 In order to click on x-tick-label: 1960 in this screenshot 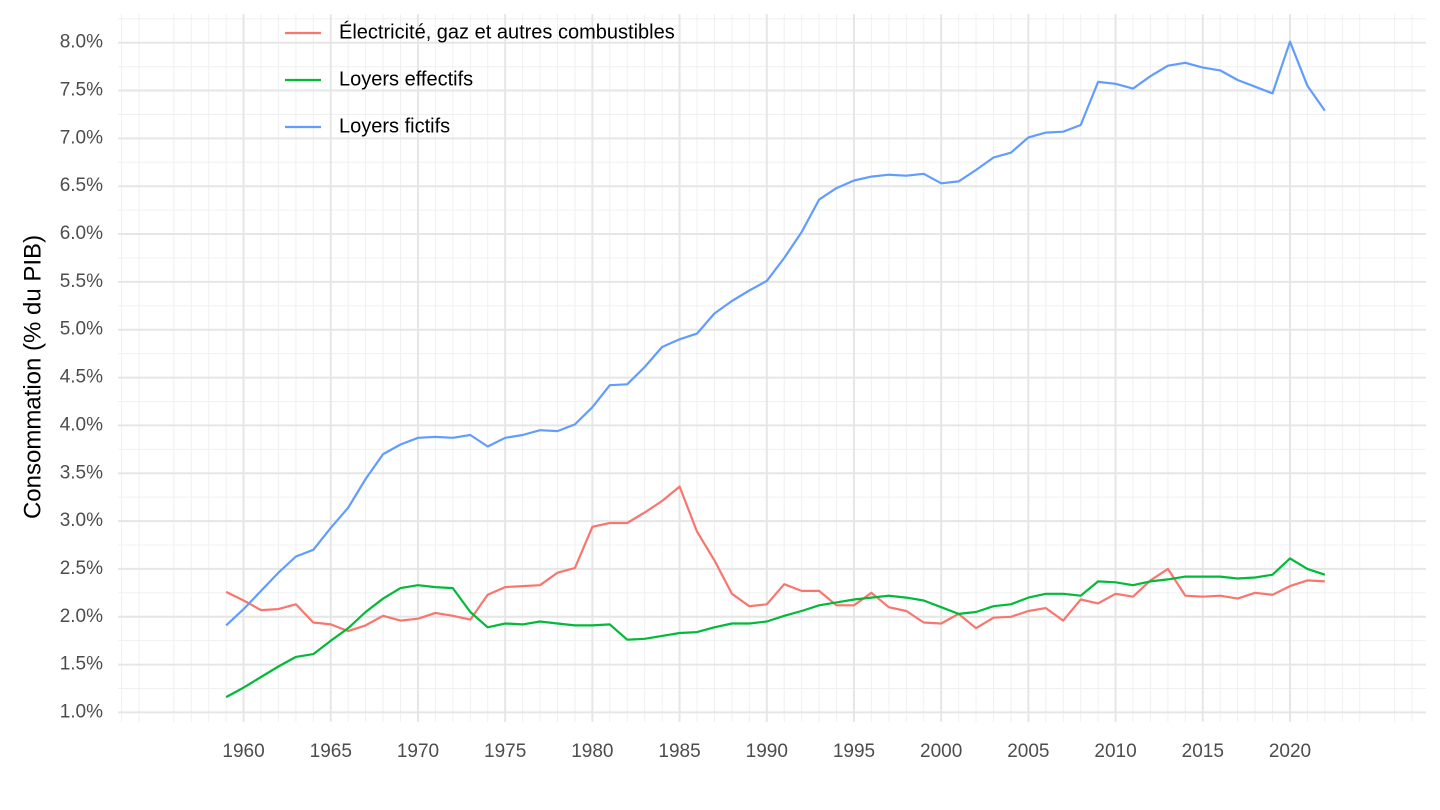, I will do `click(243, 751)`.